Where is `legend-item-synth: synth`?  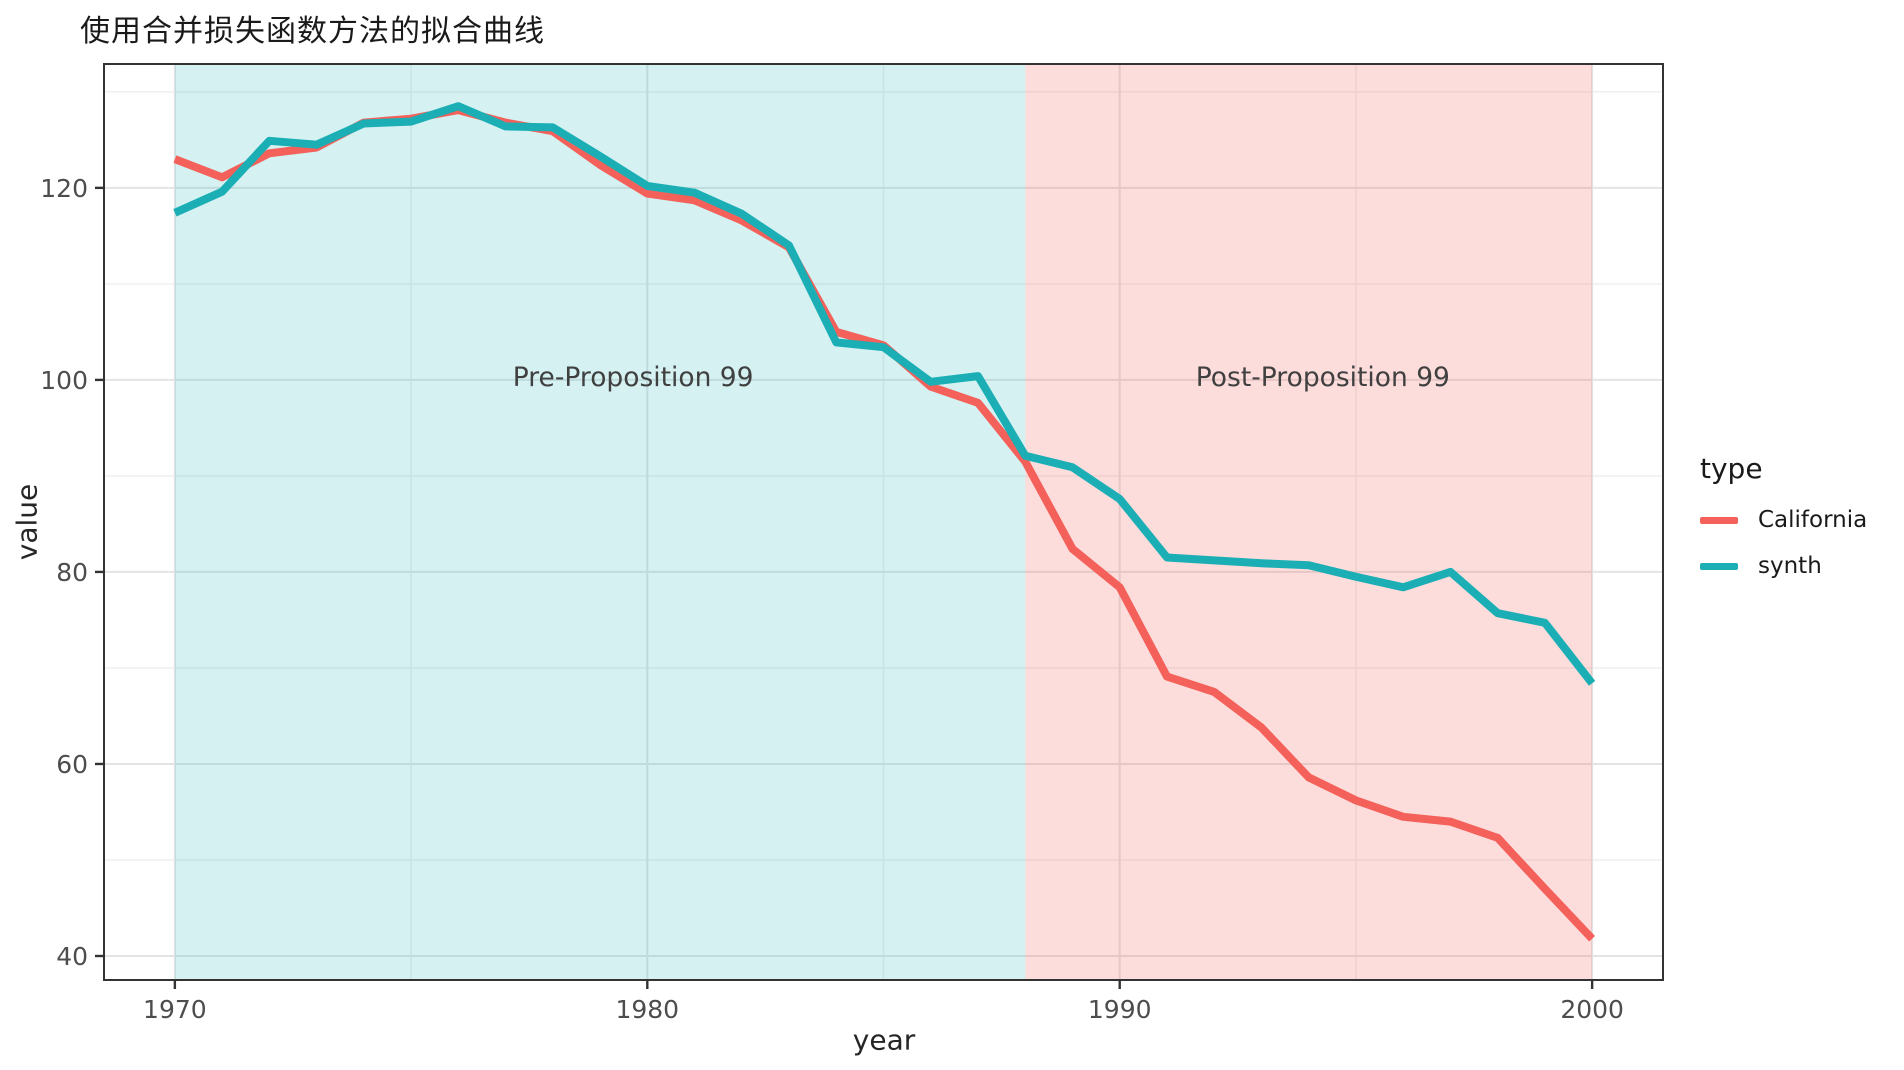
legend-item-synth: synth is located at coordinates (1783, 566).